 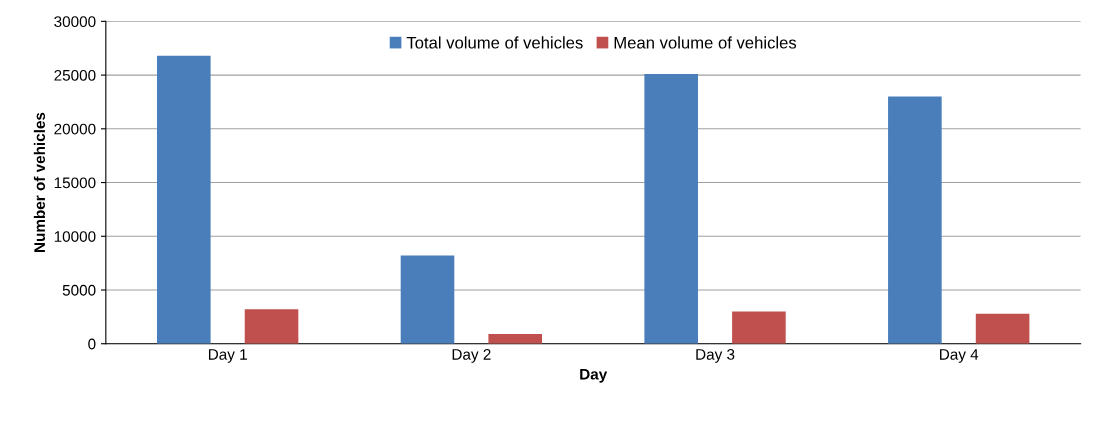 What do you see at coordinates (594, 375) in the screenshot?
I see `x-axis-title: Day` at bounding box center [594, 375].